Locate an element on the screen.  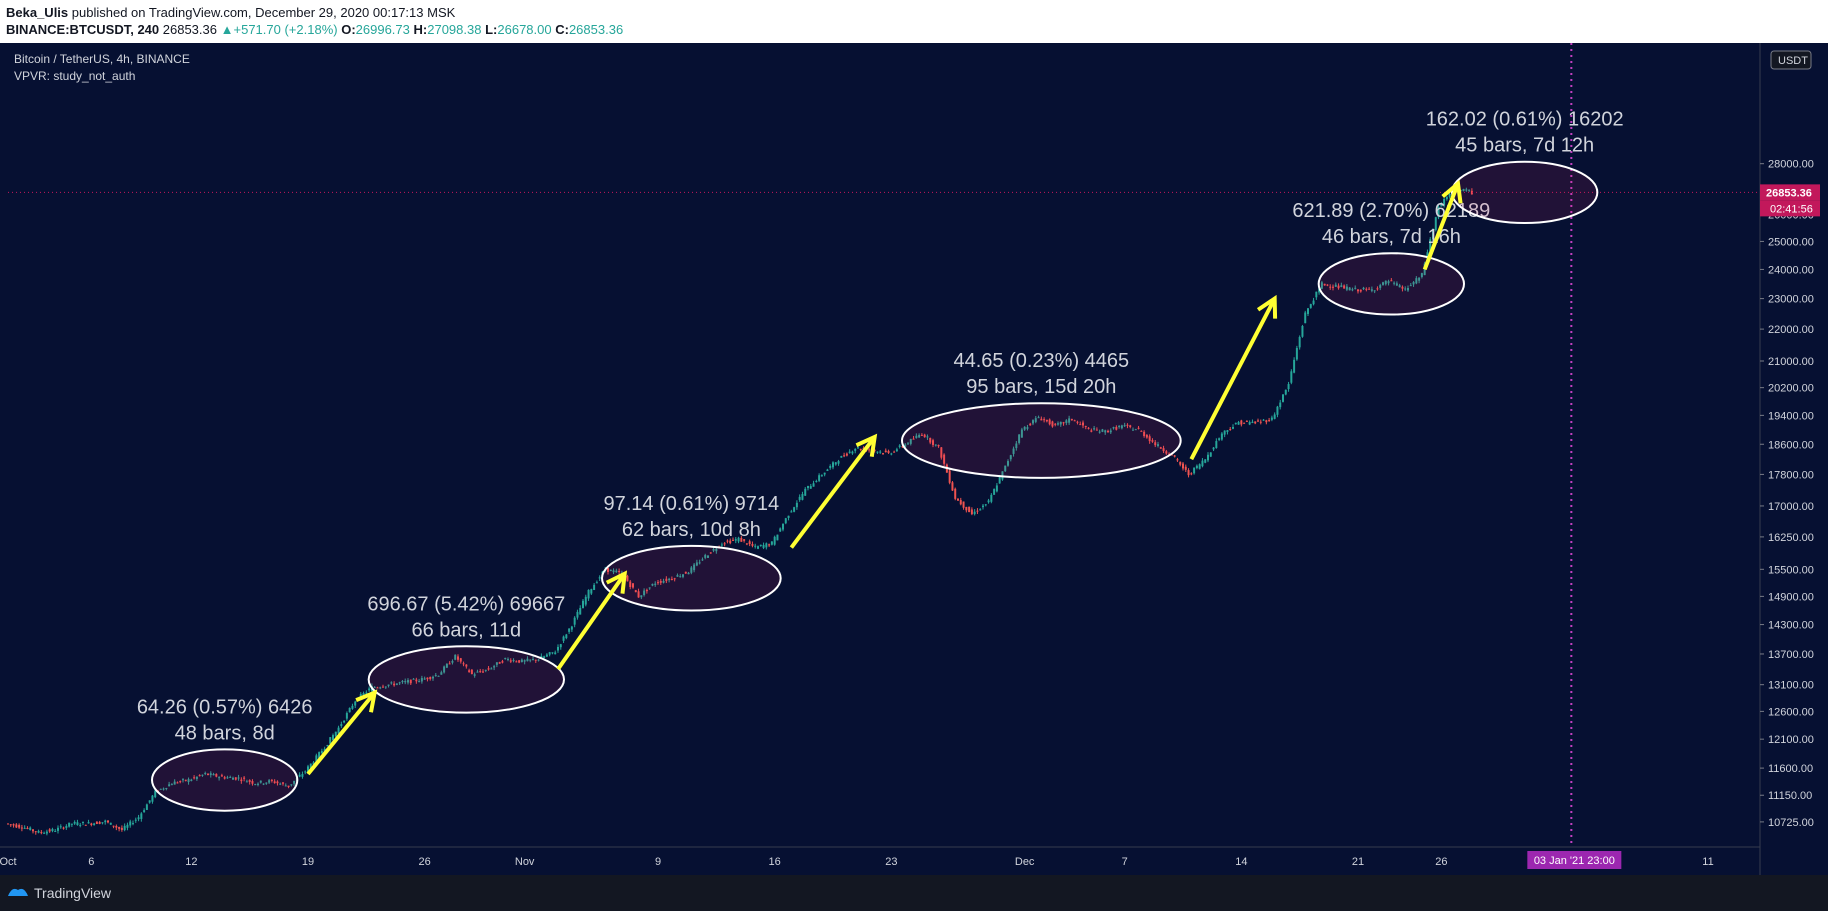
range-duration-label: 62 bars, 10d 8h is located at coordinates (691, 530).